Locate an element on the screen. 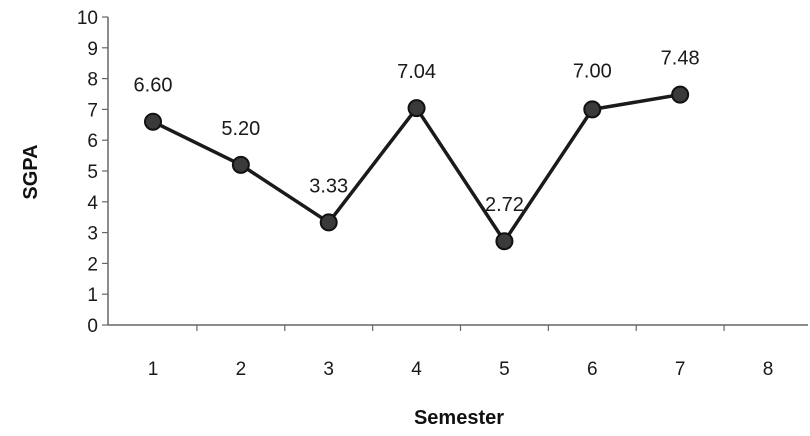 Image resolution: width=810 pixels, height=436 pixels. y-tick-label: 1 is located at coordinates (92, 295).